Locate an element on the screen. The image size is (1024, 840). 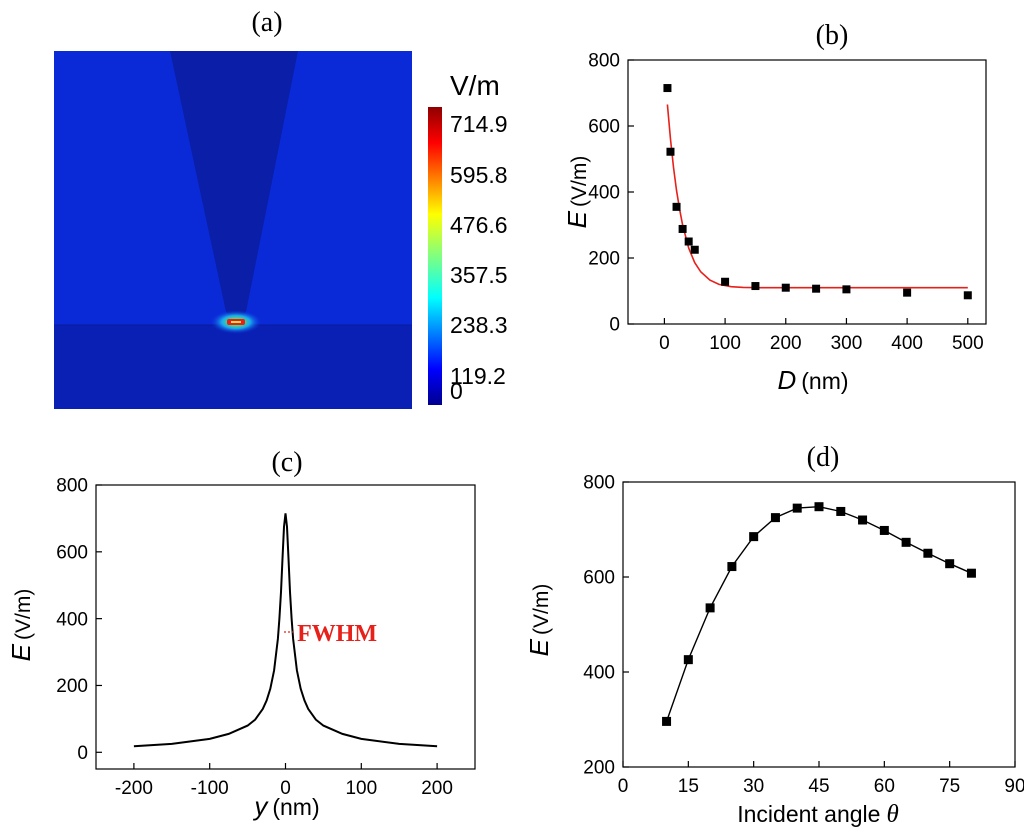
y-tick-label-c: 600 is located at coordinates (72, 552).